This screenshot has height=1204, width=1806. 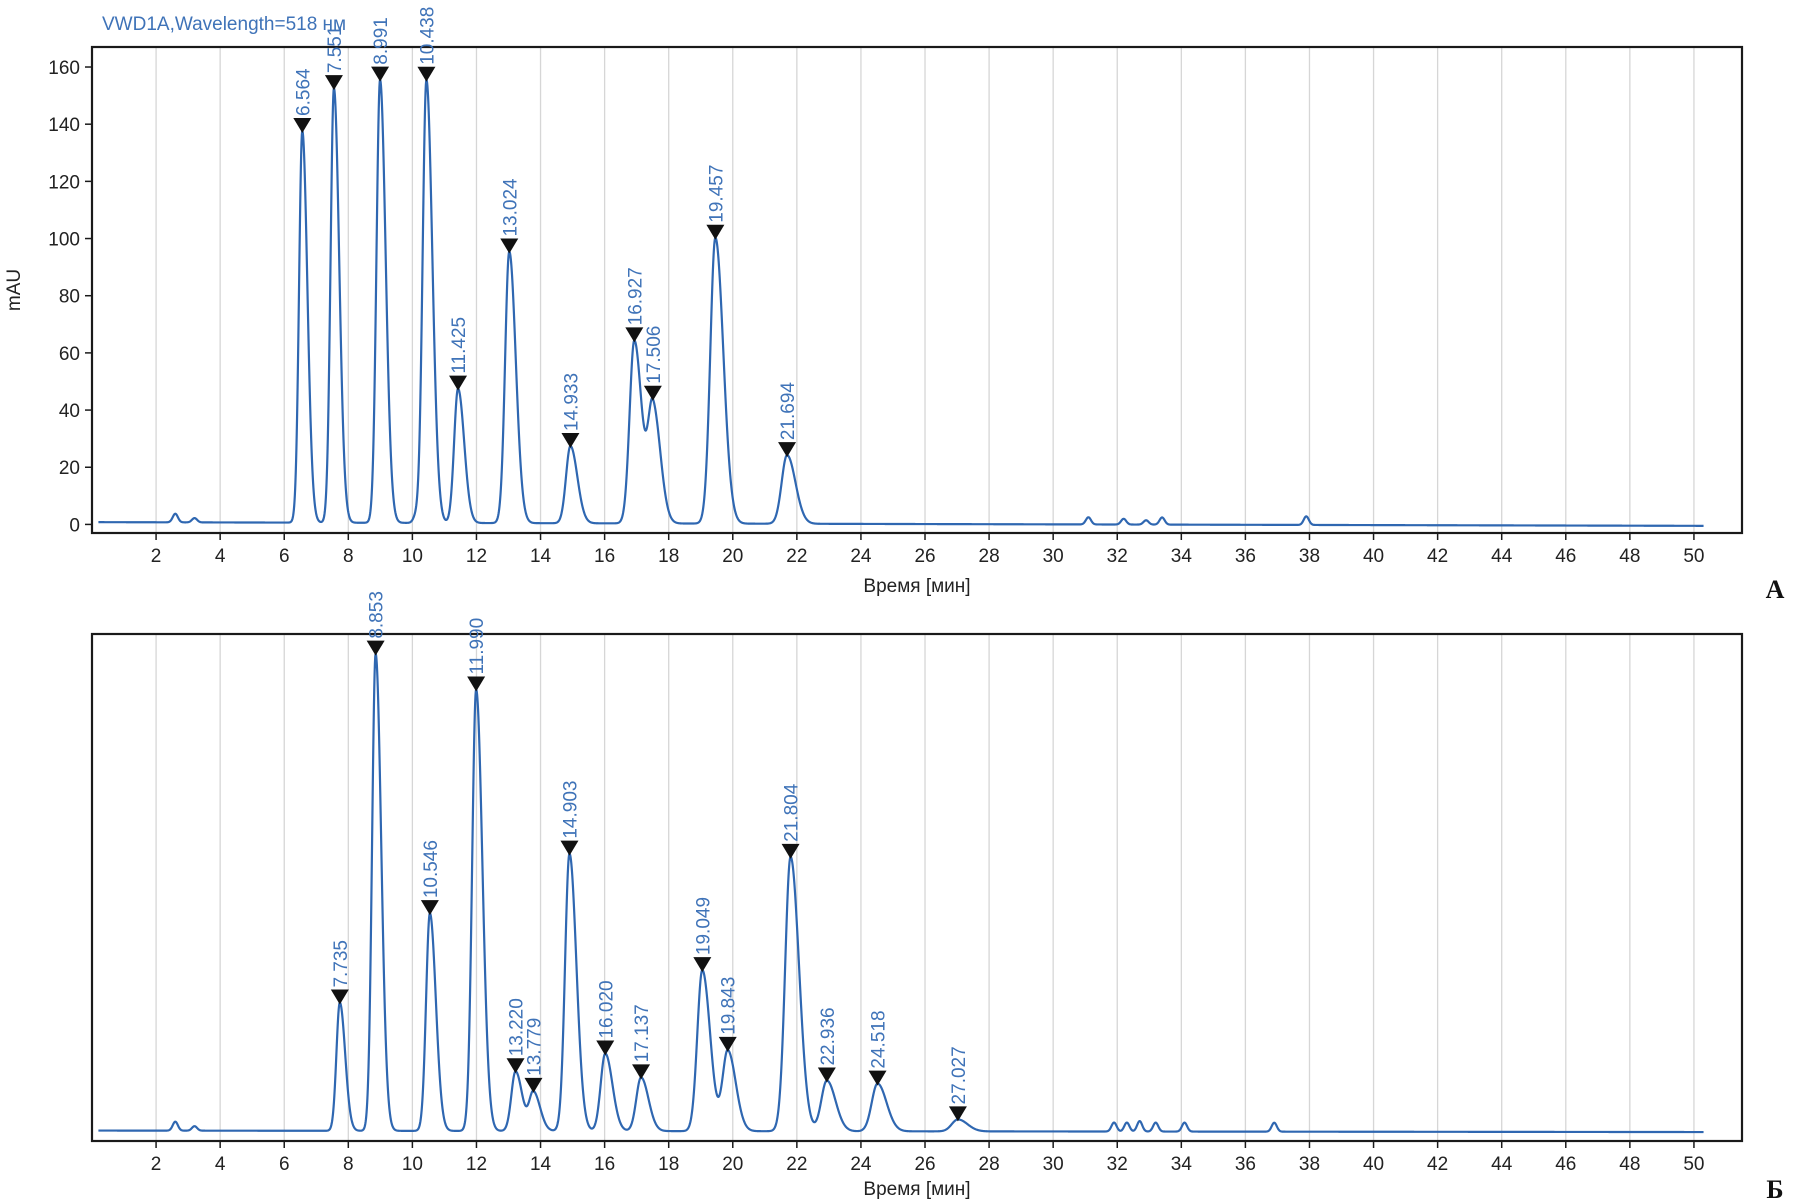 I want to click on peak-label: 10.546, so click(x=431, y=869).